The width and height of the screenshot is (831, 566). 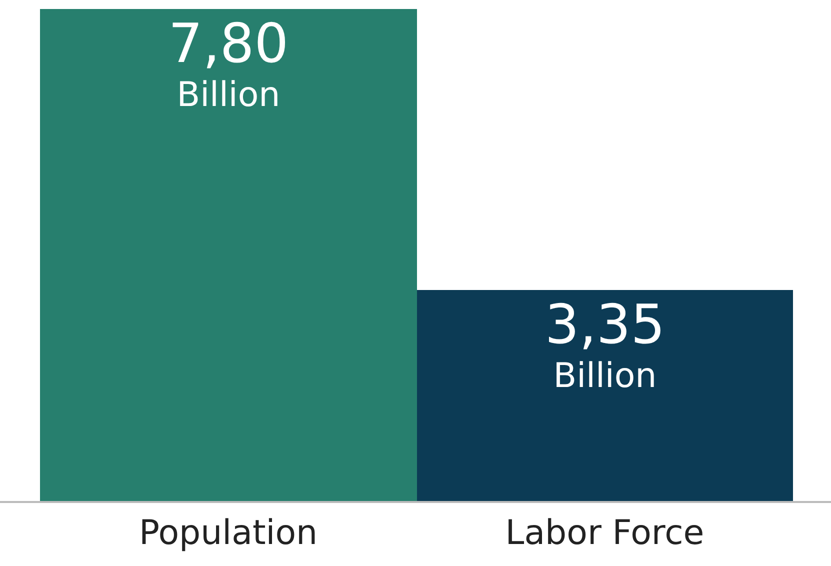 What do you see at coordinates (605, 344) in the screenshot?
I see `data-label: 3,35 Billion` at bounding box center [605, 344].